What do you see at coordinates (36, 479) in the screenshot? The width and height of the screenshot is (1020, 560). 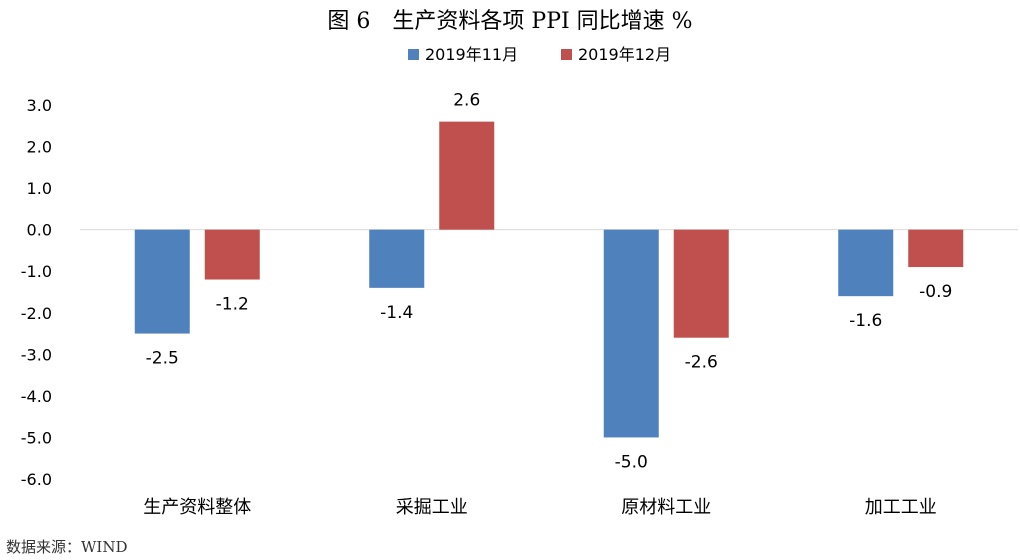 I see `y-tick-label: -6.0` at bounding box center [36, 479].